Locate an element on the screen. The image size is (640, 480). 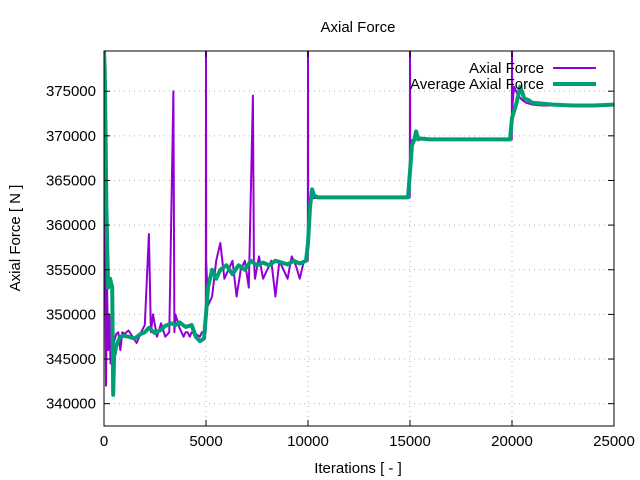
legend-label-axial-force: Axial Force is located at coordinates (506, 68).